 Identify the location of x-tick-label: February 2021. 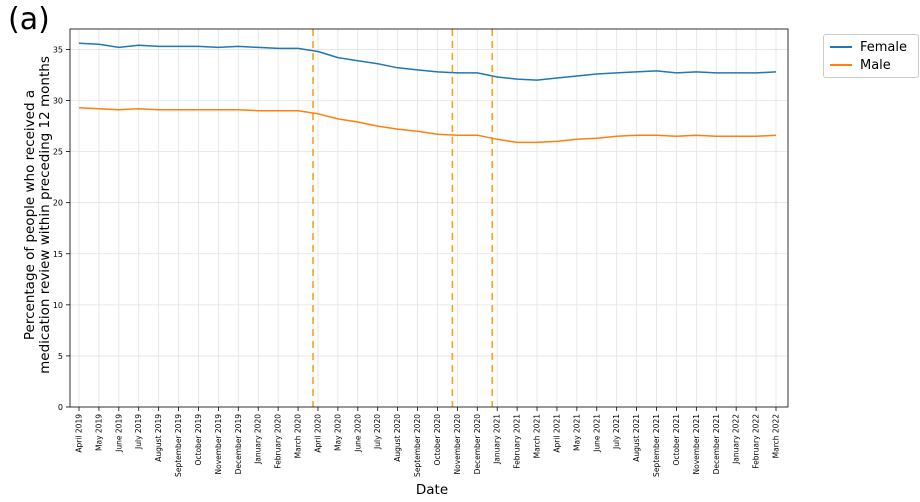
(517, 441).